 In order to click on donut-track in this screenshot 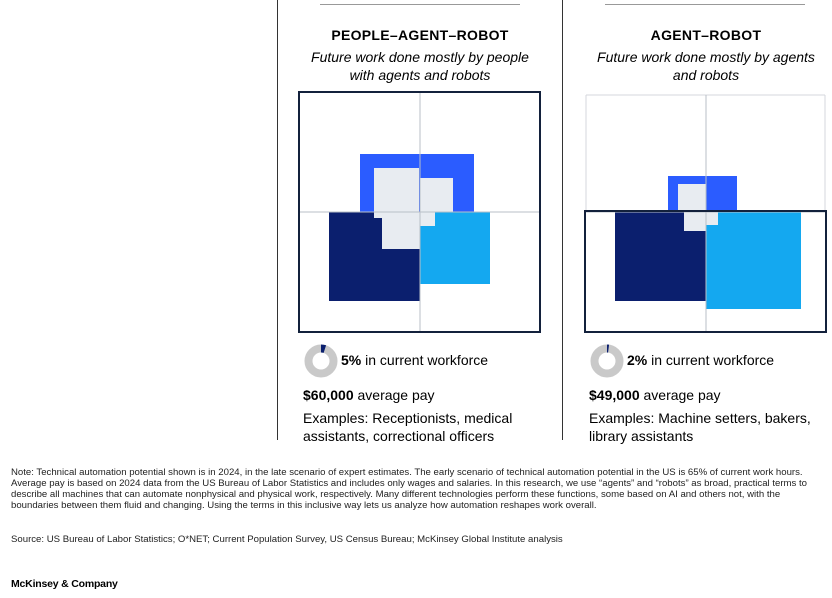, I will do `click(321, 361)`.